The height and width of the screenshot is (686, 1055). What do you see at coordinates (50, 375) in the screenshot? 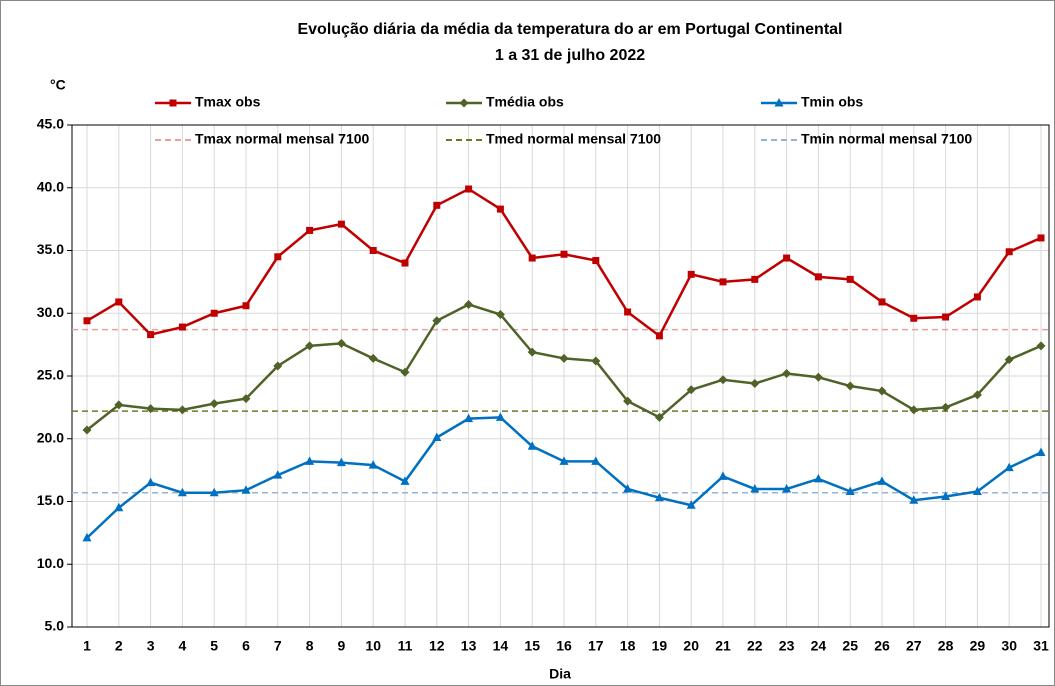
I see `y-tick-label: 25.0` at bounding box center [50, 375].